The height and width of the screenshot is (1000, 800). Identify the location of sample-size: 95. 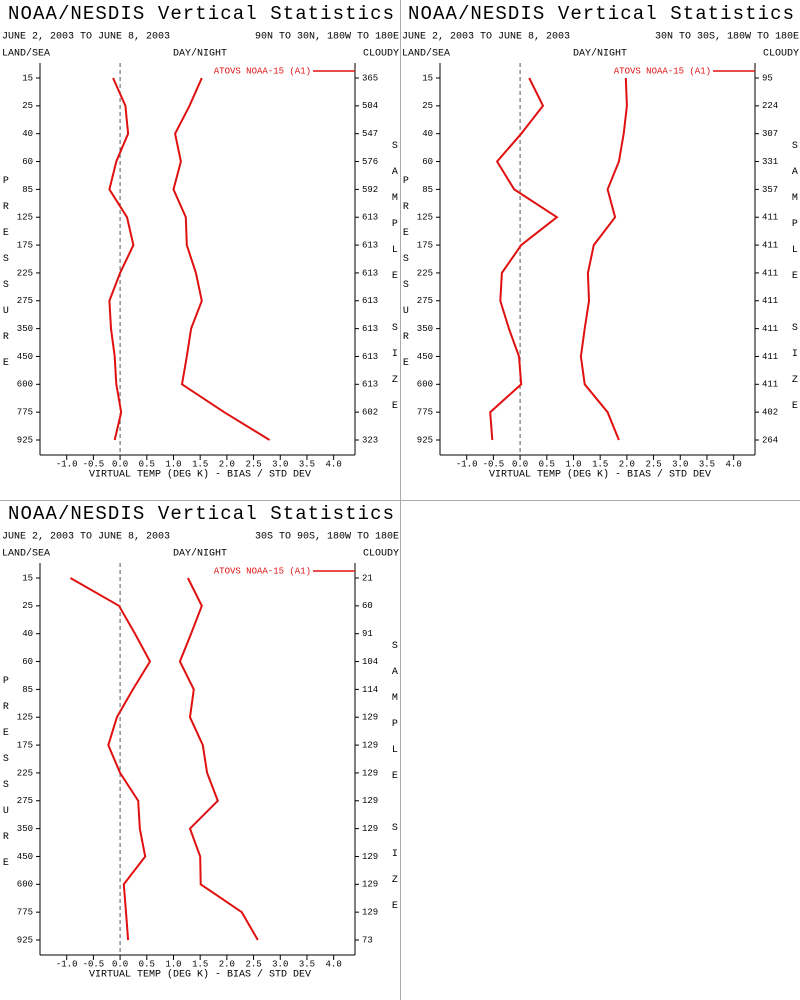
(767, 78).